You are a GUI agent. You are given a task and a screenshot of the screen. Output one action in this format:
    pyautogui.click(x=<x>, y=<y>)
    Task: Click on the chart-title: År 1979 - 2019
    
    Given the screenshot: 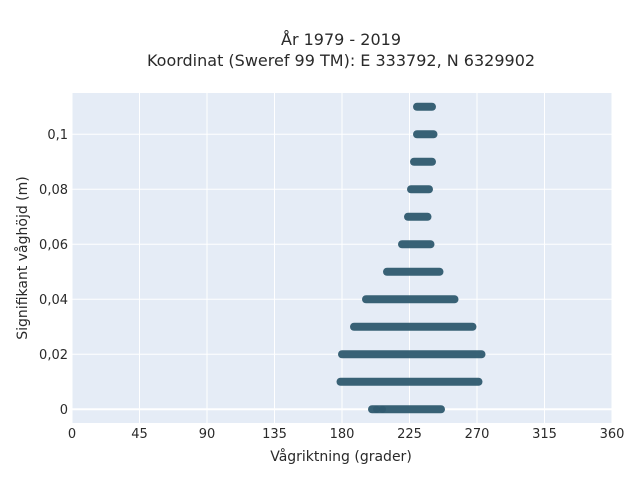 What is the action you would take?
    pyautogui.click(x=341, y=39)
    